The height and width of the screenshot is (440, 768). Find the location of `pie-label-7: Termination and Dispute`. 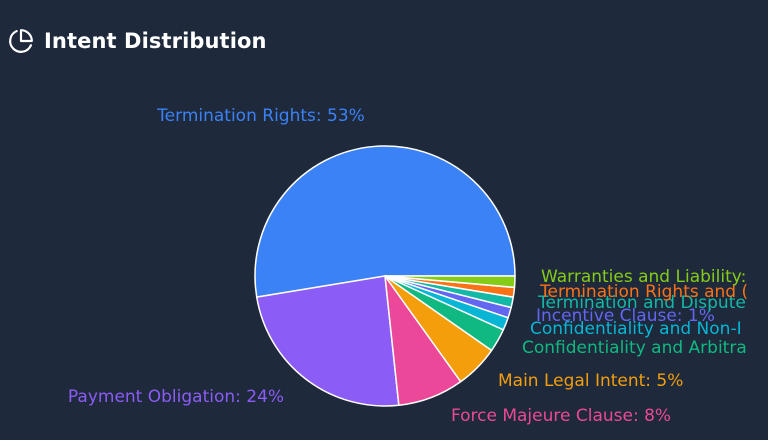

pie-label-7: Termination and Dispute is located at coordinates (641, 303).